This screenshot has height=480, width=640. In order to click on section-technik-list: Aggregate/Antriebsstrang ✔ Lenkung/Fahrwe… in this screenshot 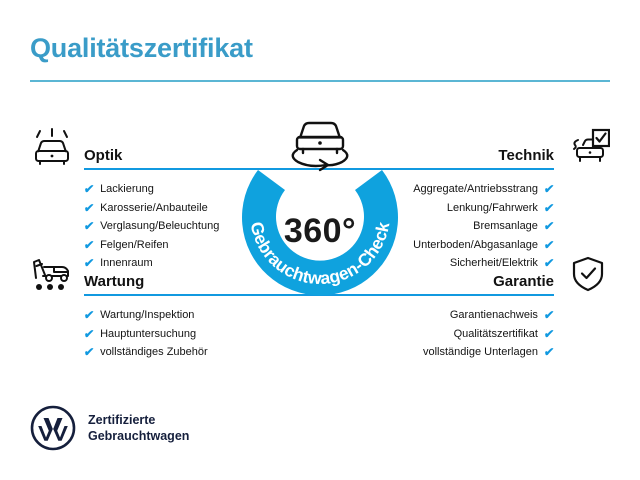, I will do `click(446, 226)`.